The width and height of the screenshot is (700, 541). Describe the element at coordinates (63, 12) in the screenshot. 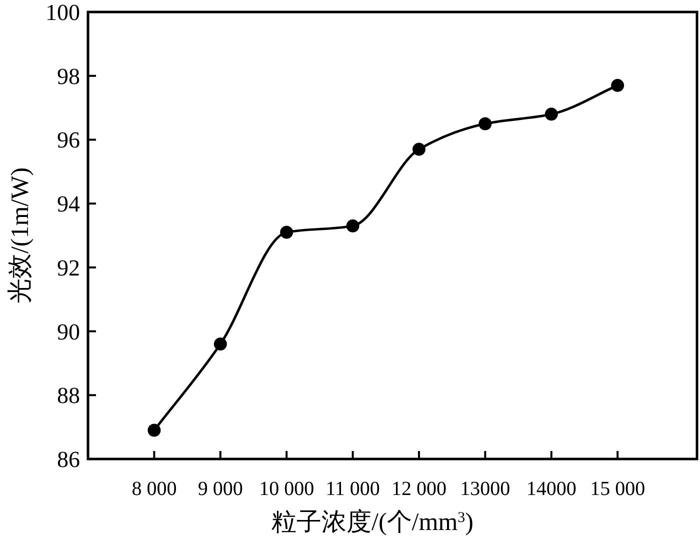

I see `y-tick-label: 100` at that location.